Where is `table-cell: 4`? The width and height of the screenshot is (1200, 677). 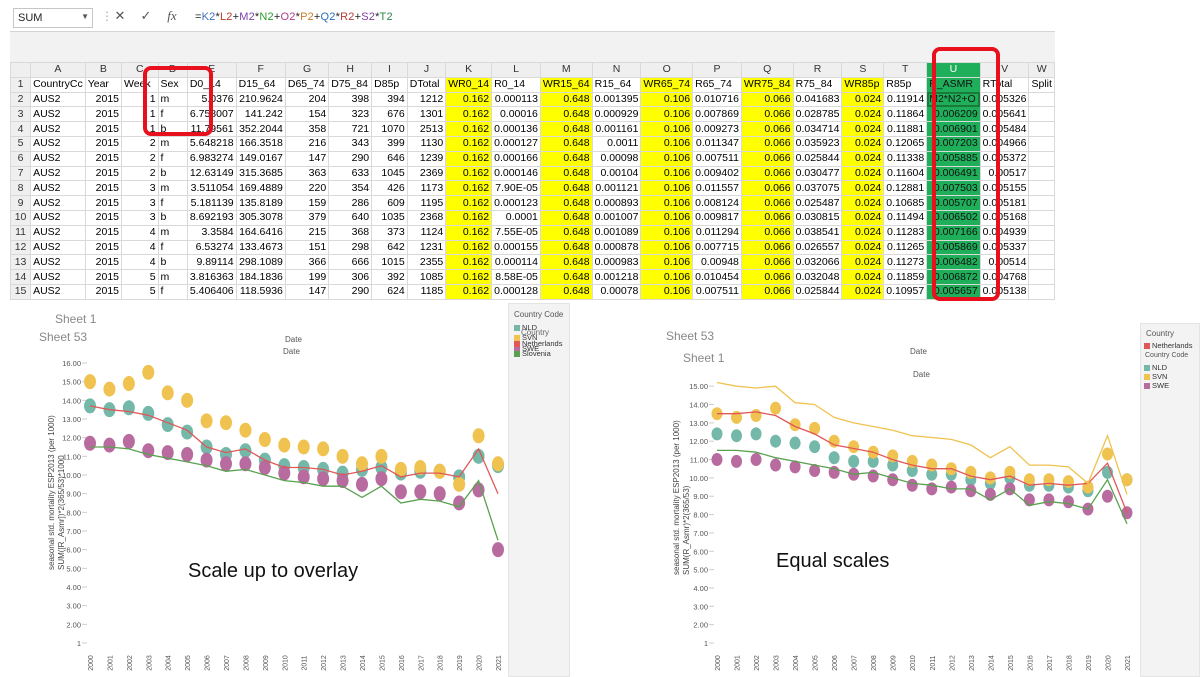
table-cell: 4 is located at coordinates (140, 232).